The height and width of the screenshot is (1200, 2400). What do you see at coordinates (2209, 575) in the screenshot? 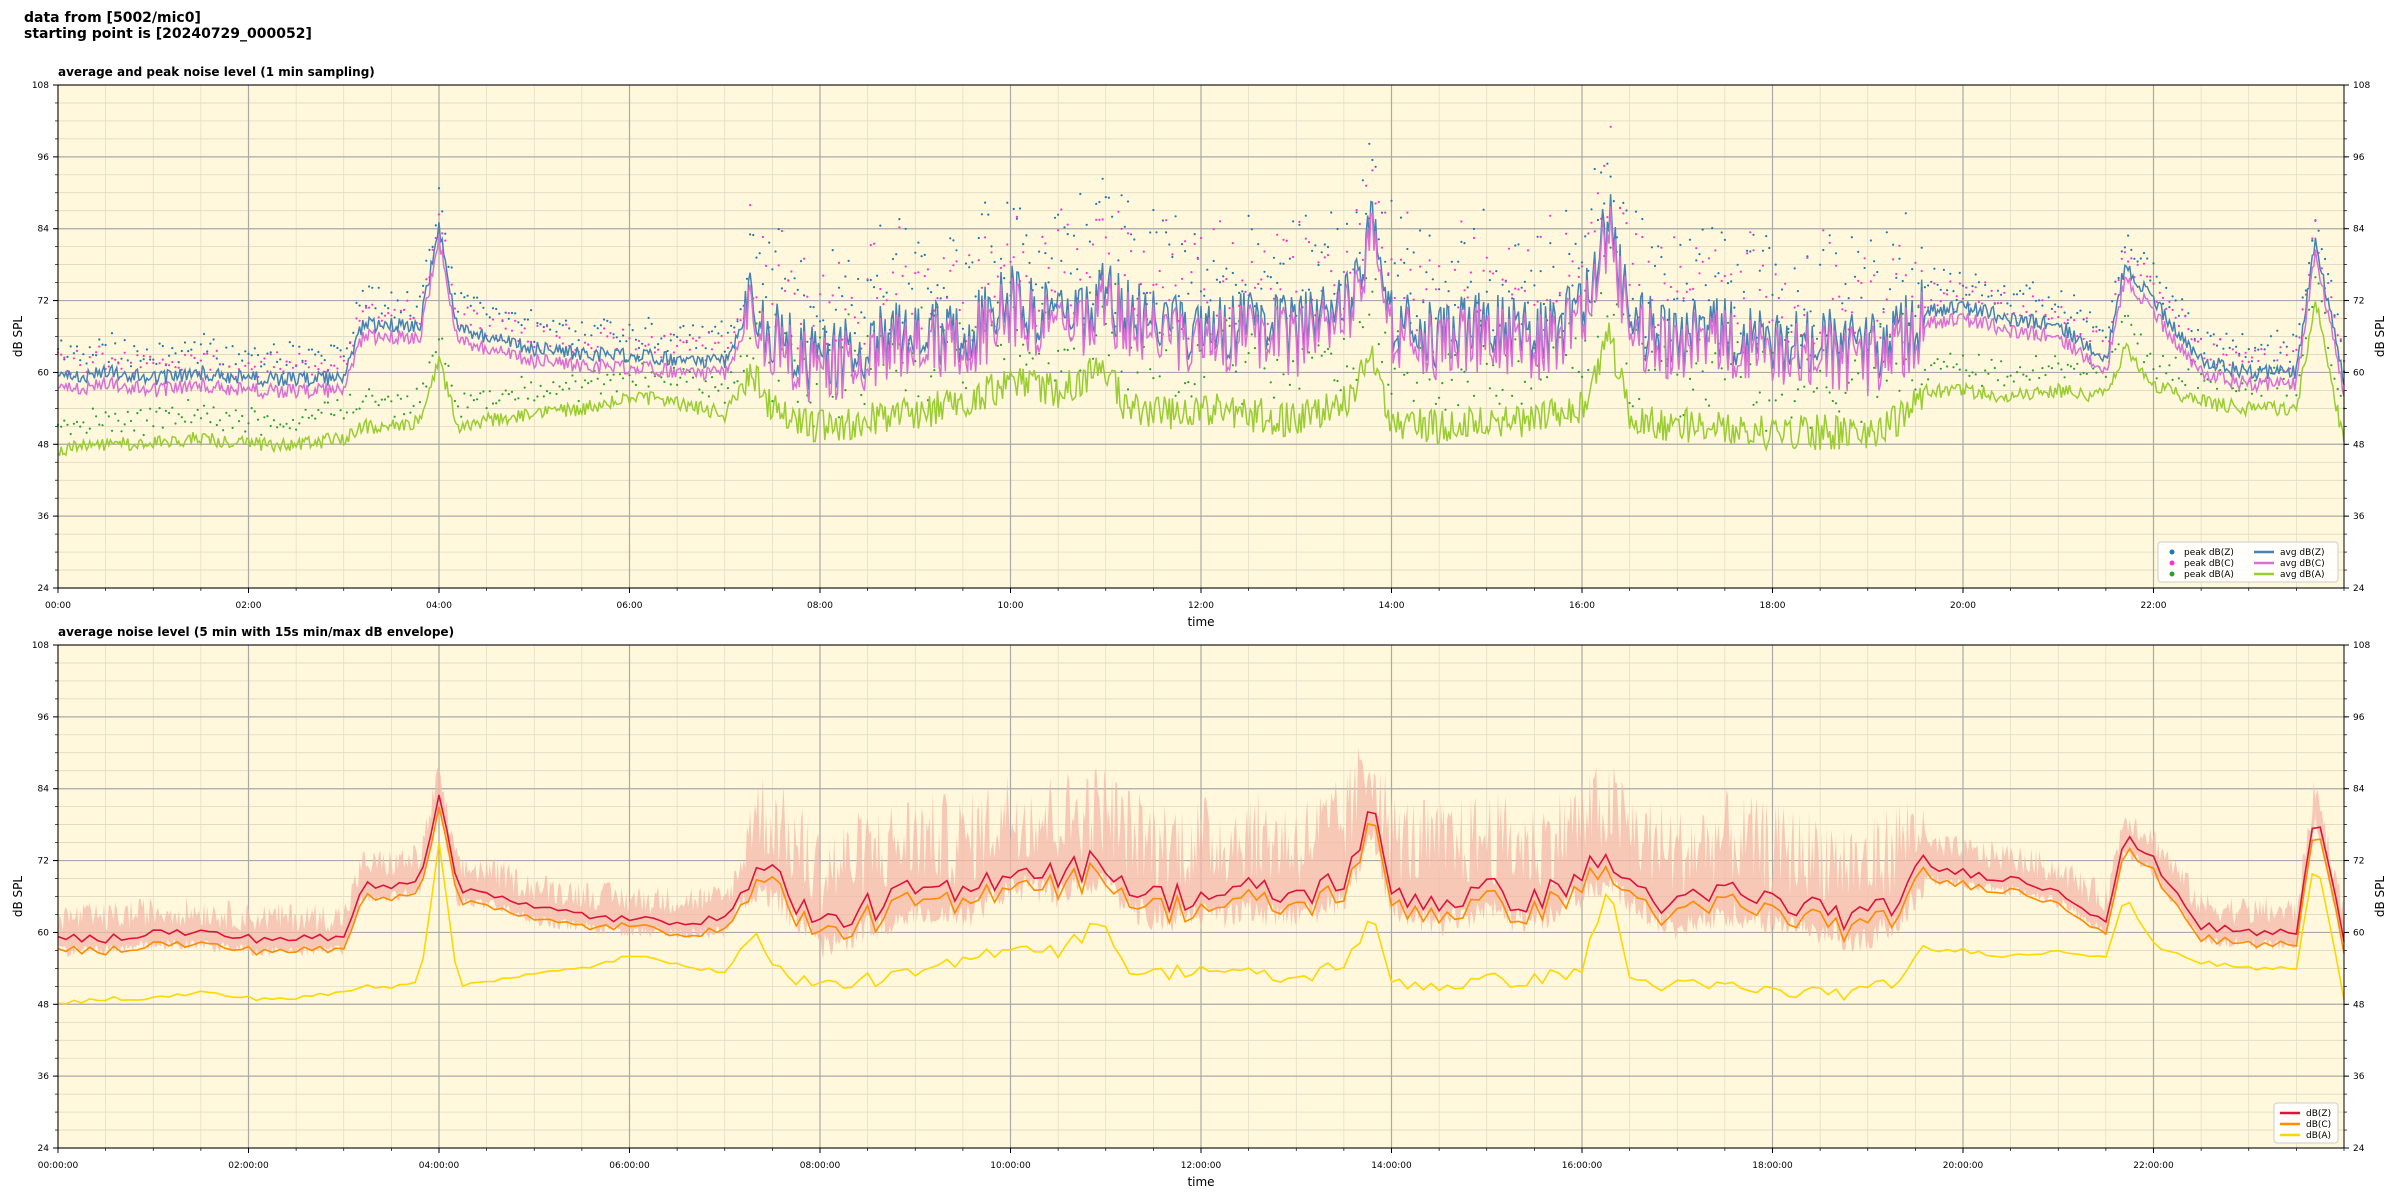
I see `legend-label: peak dB(A)` at bounding box center [2209, 575].